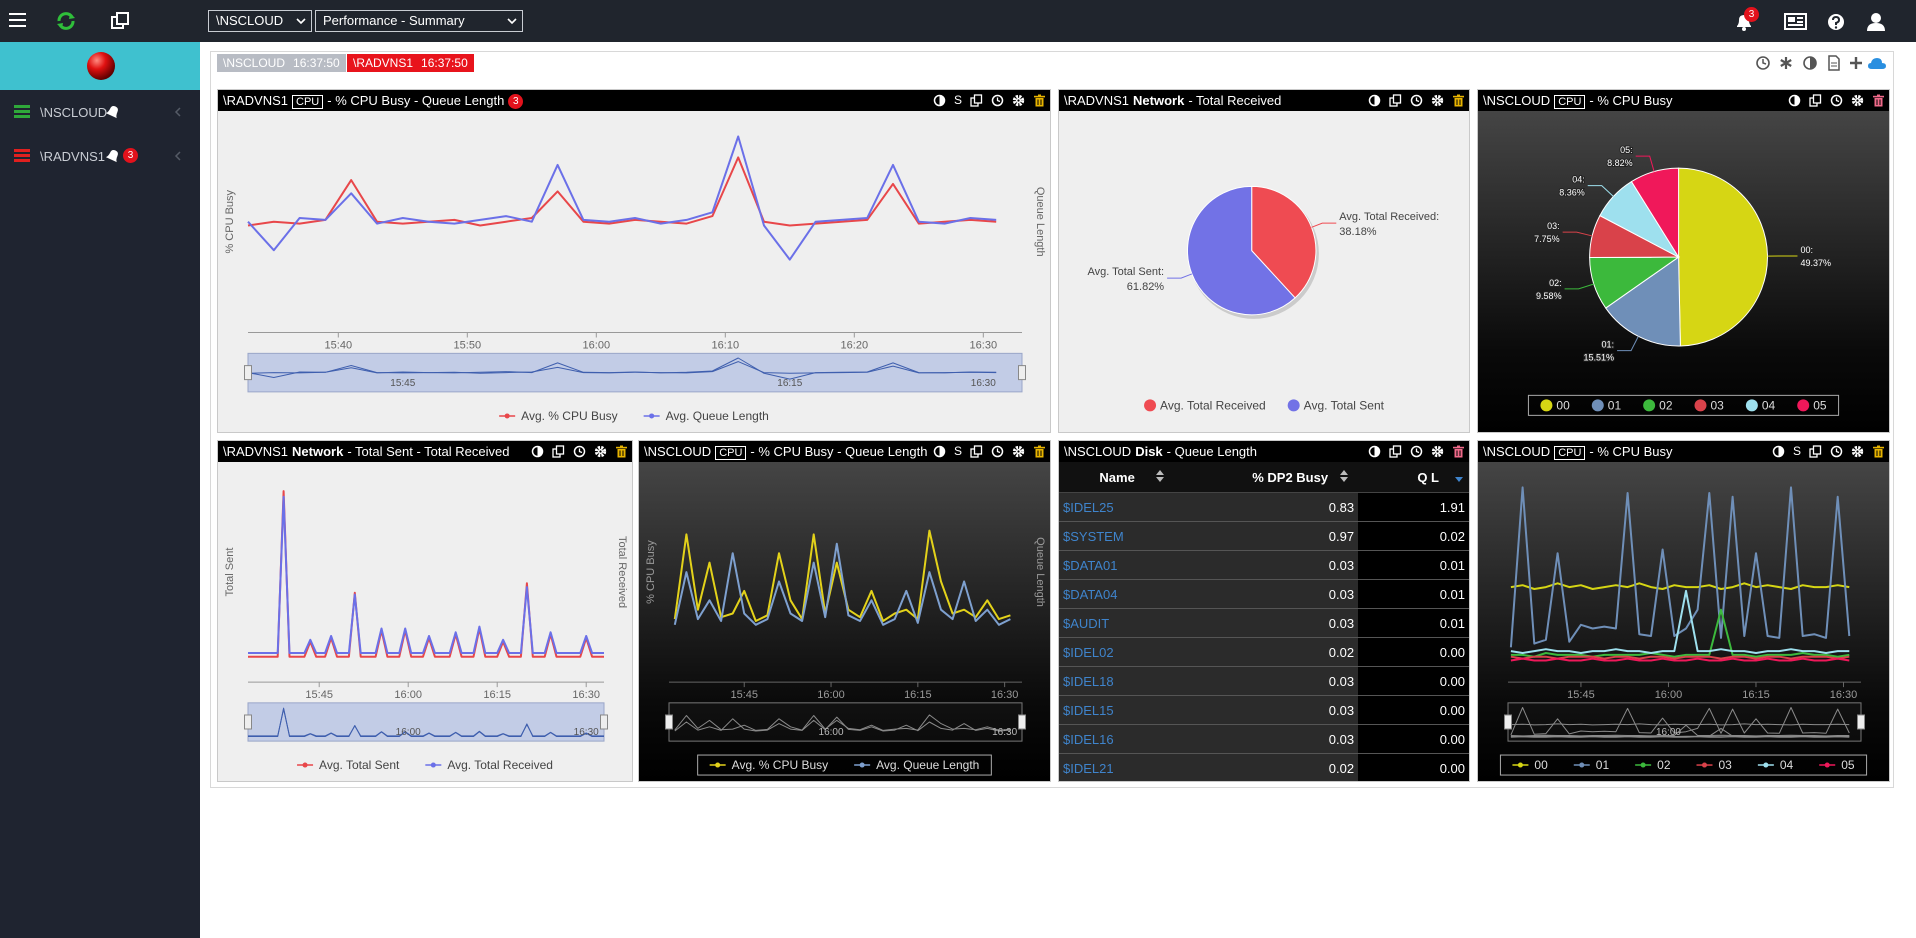 The width and height of the screenshot is (1916, 938). Describe the element at coordinates (1856, 63) in the screenshot. I see `add-button` at that location.